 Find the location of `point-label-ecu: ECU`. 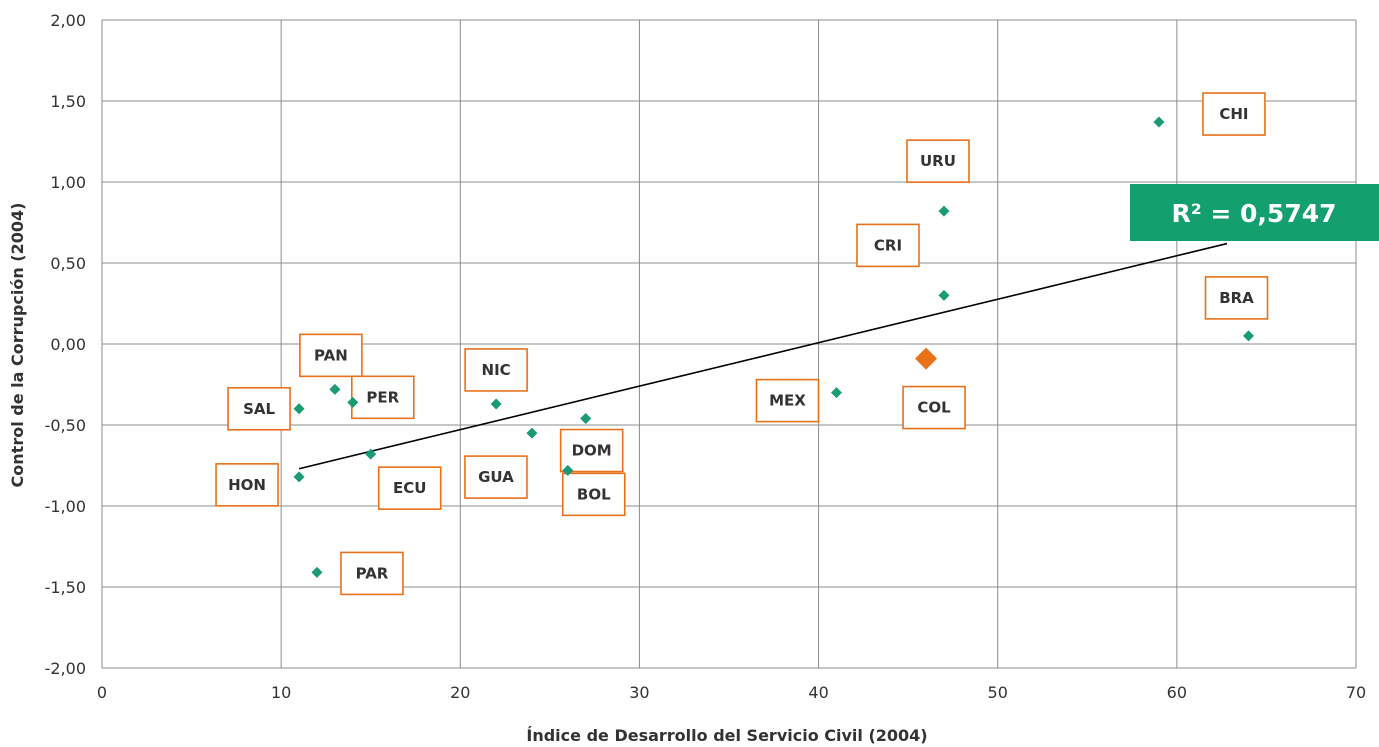

point-label-ecu: ECU is located at coordinates (409, 488).